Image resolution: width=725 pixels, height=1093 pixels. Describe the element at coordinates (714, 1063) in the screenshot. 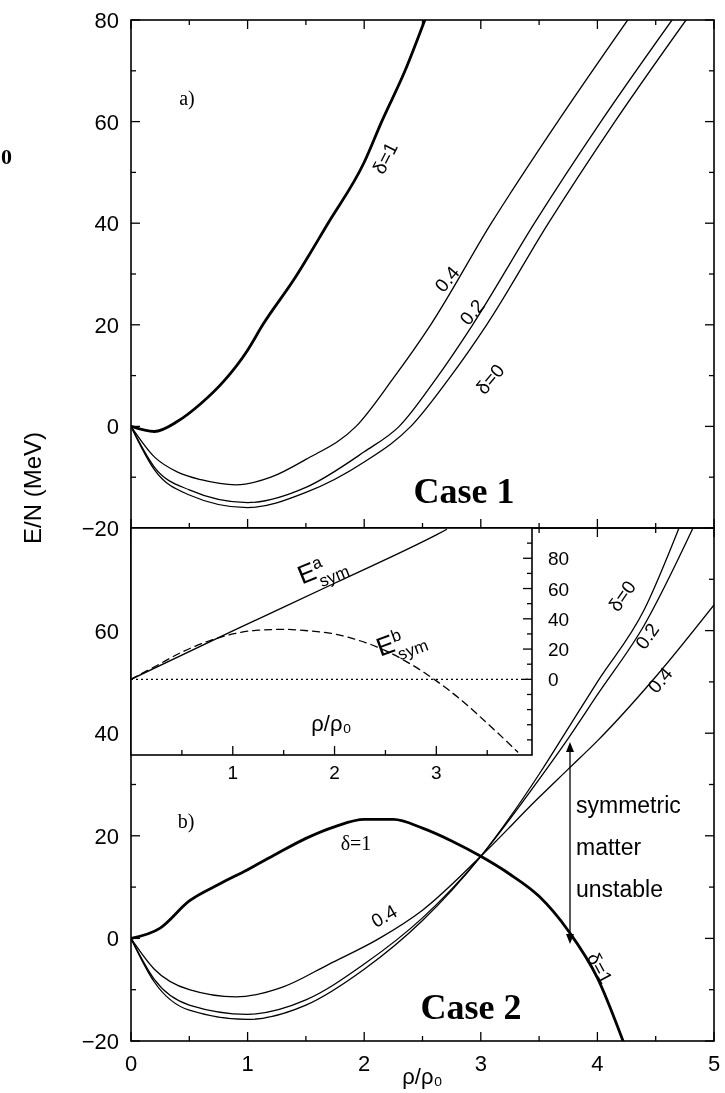

I see `x-tick-label: 5` at that location.